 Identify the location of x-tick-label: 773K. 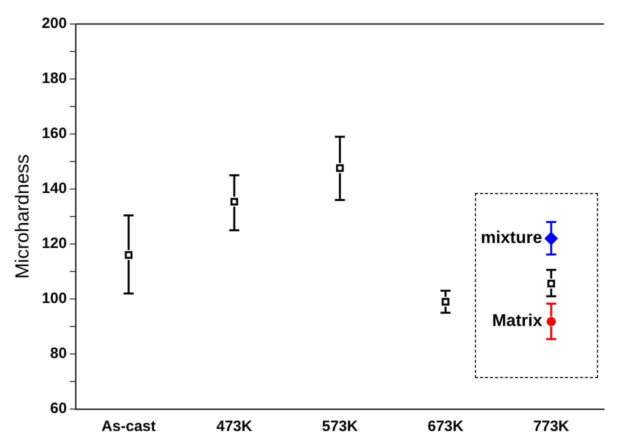
(551, 427).